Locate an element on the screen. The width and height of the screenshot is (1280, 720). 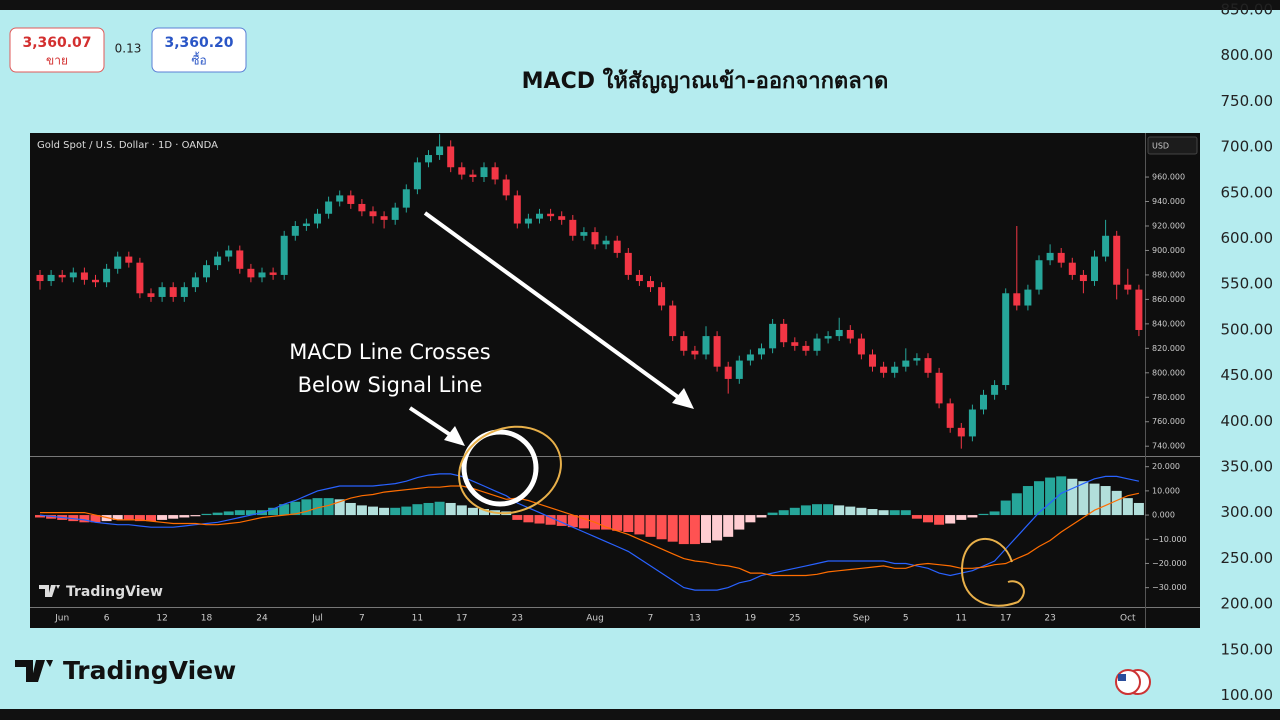
x-tick-label: 5 is located at coordinates (906, 619).